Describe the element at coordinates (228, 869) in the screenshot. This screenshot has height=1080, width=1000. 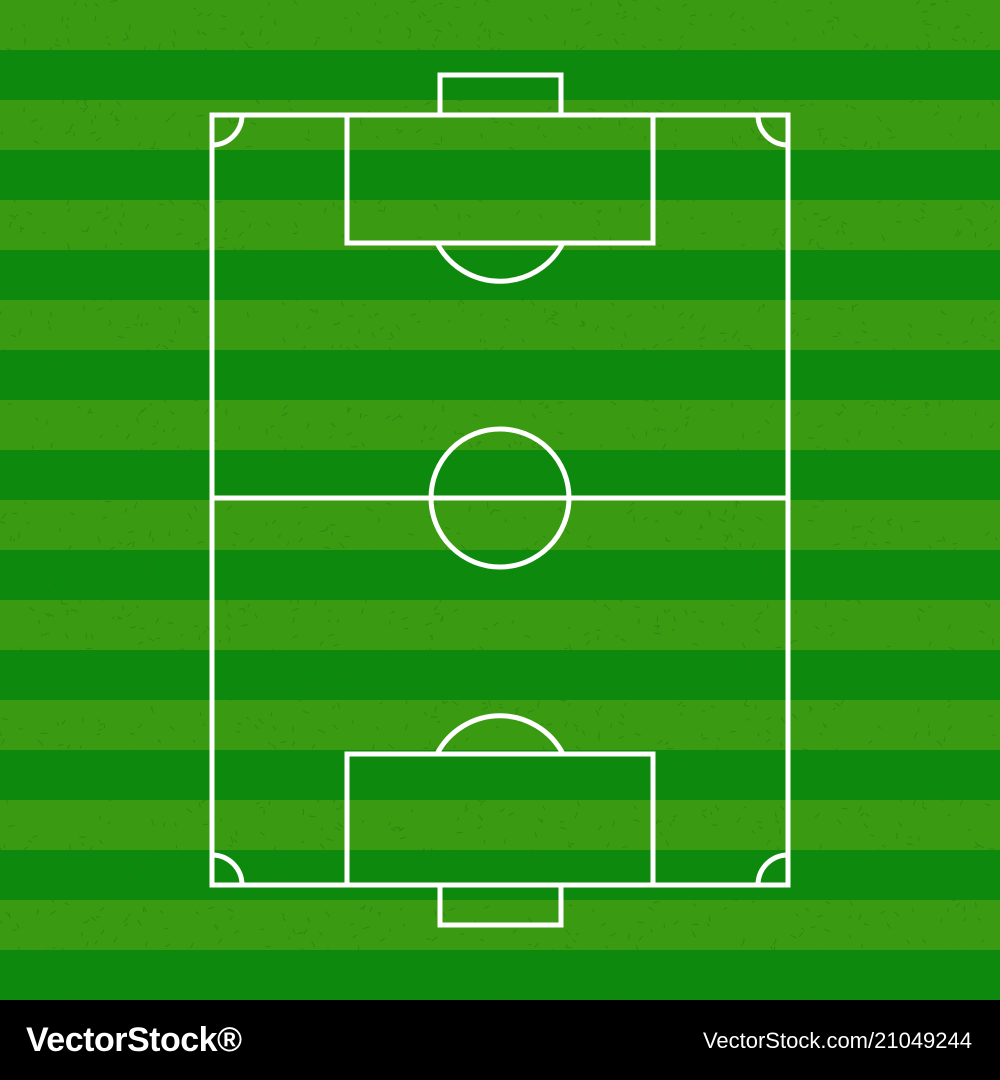
I see `corner-arc-bottom-left` at that location.